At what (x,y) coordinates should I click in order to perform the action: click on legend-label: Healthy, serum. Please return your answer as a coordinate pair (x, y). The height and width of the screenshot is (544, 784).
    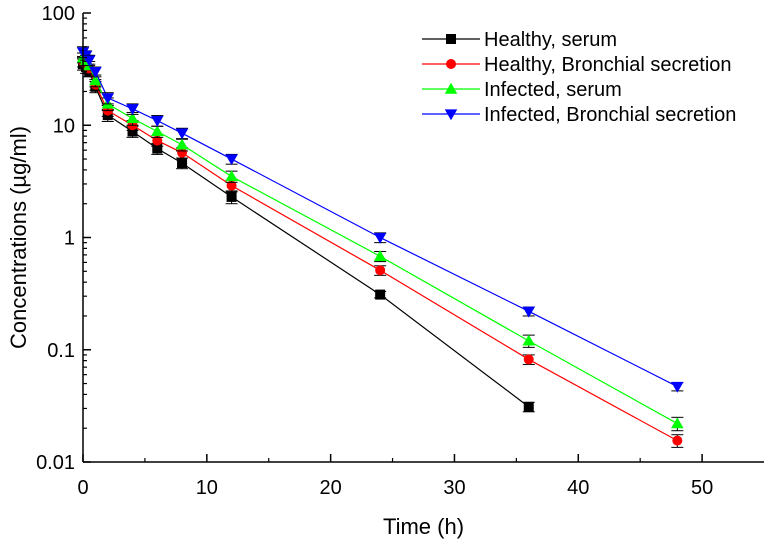
    Looking at the image, I should click on (550, 40).